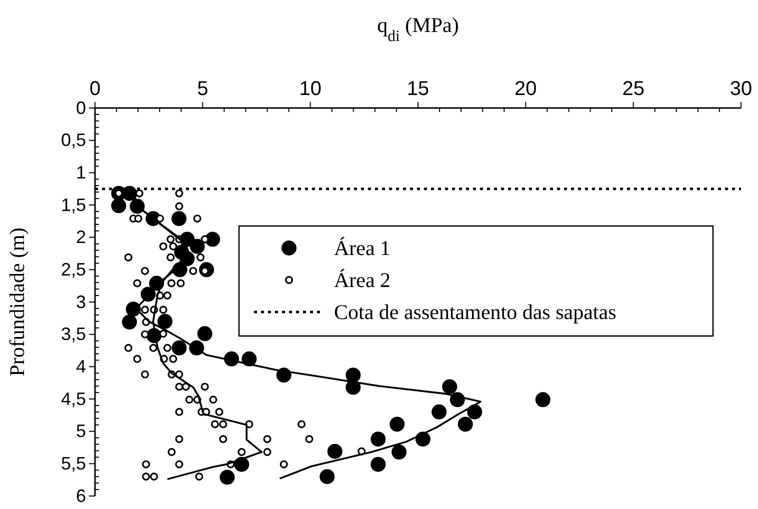 This screenshot has height=509, width=758. I want to click on x-tick-label: 25, so click(633, 89).